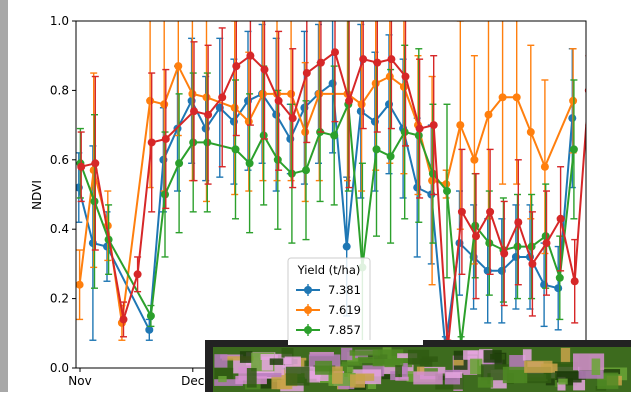 The height and width of the screenshot is (396, 631). I want to click on legend-title: Yield (t/ha), so click(329, 270).